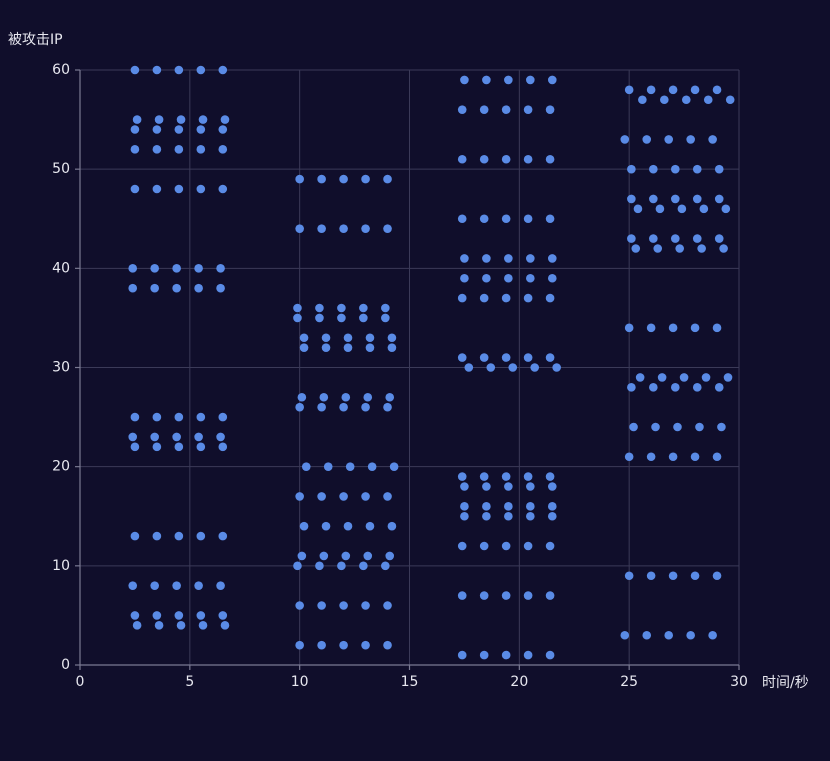  What do you see at coordinates (65, 665) in the screenshot?
I see `y-tick-label: 0` at bounding box center [65, 665].